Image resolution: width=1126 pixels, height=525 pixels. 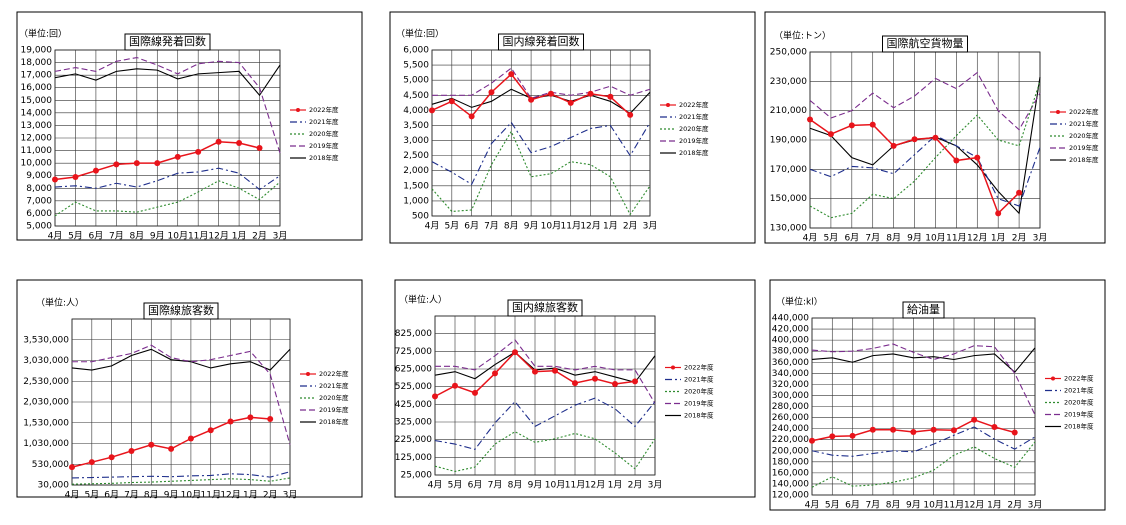 I want to click on legend-label: 2020年度, so click(x=324, y=133).